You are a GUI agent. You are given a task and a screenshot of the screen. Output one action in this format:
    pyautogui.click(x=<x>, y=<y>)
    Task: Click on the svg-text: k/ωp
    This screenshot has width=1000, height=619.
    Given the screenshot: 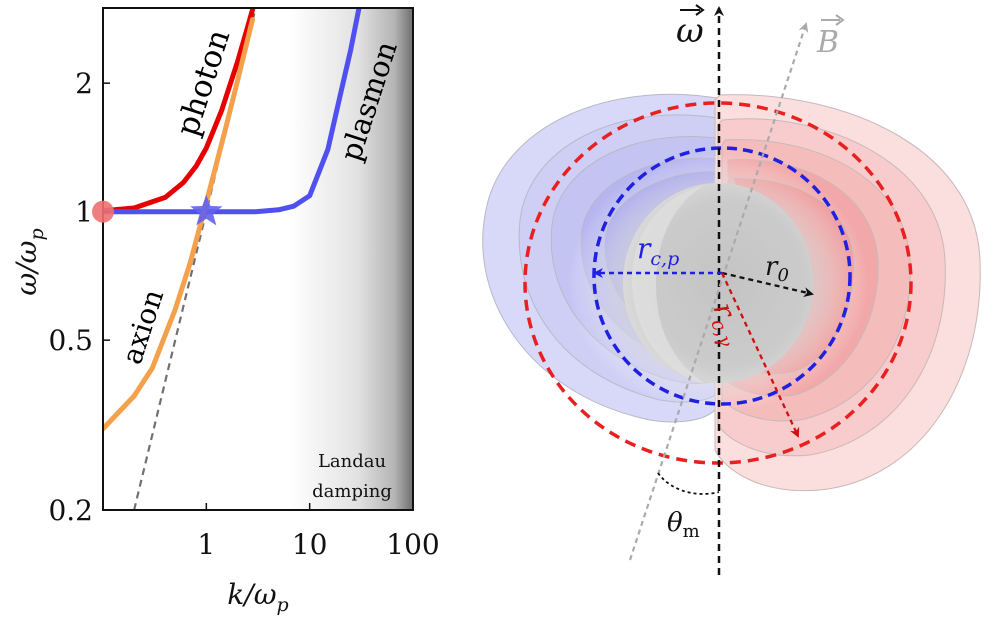 What is the action you would take?
    pyautogui.click(x=257, y=597)
    